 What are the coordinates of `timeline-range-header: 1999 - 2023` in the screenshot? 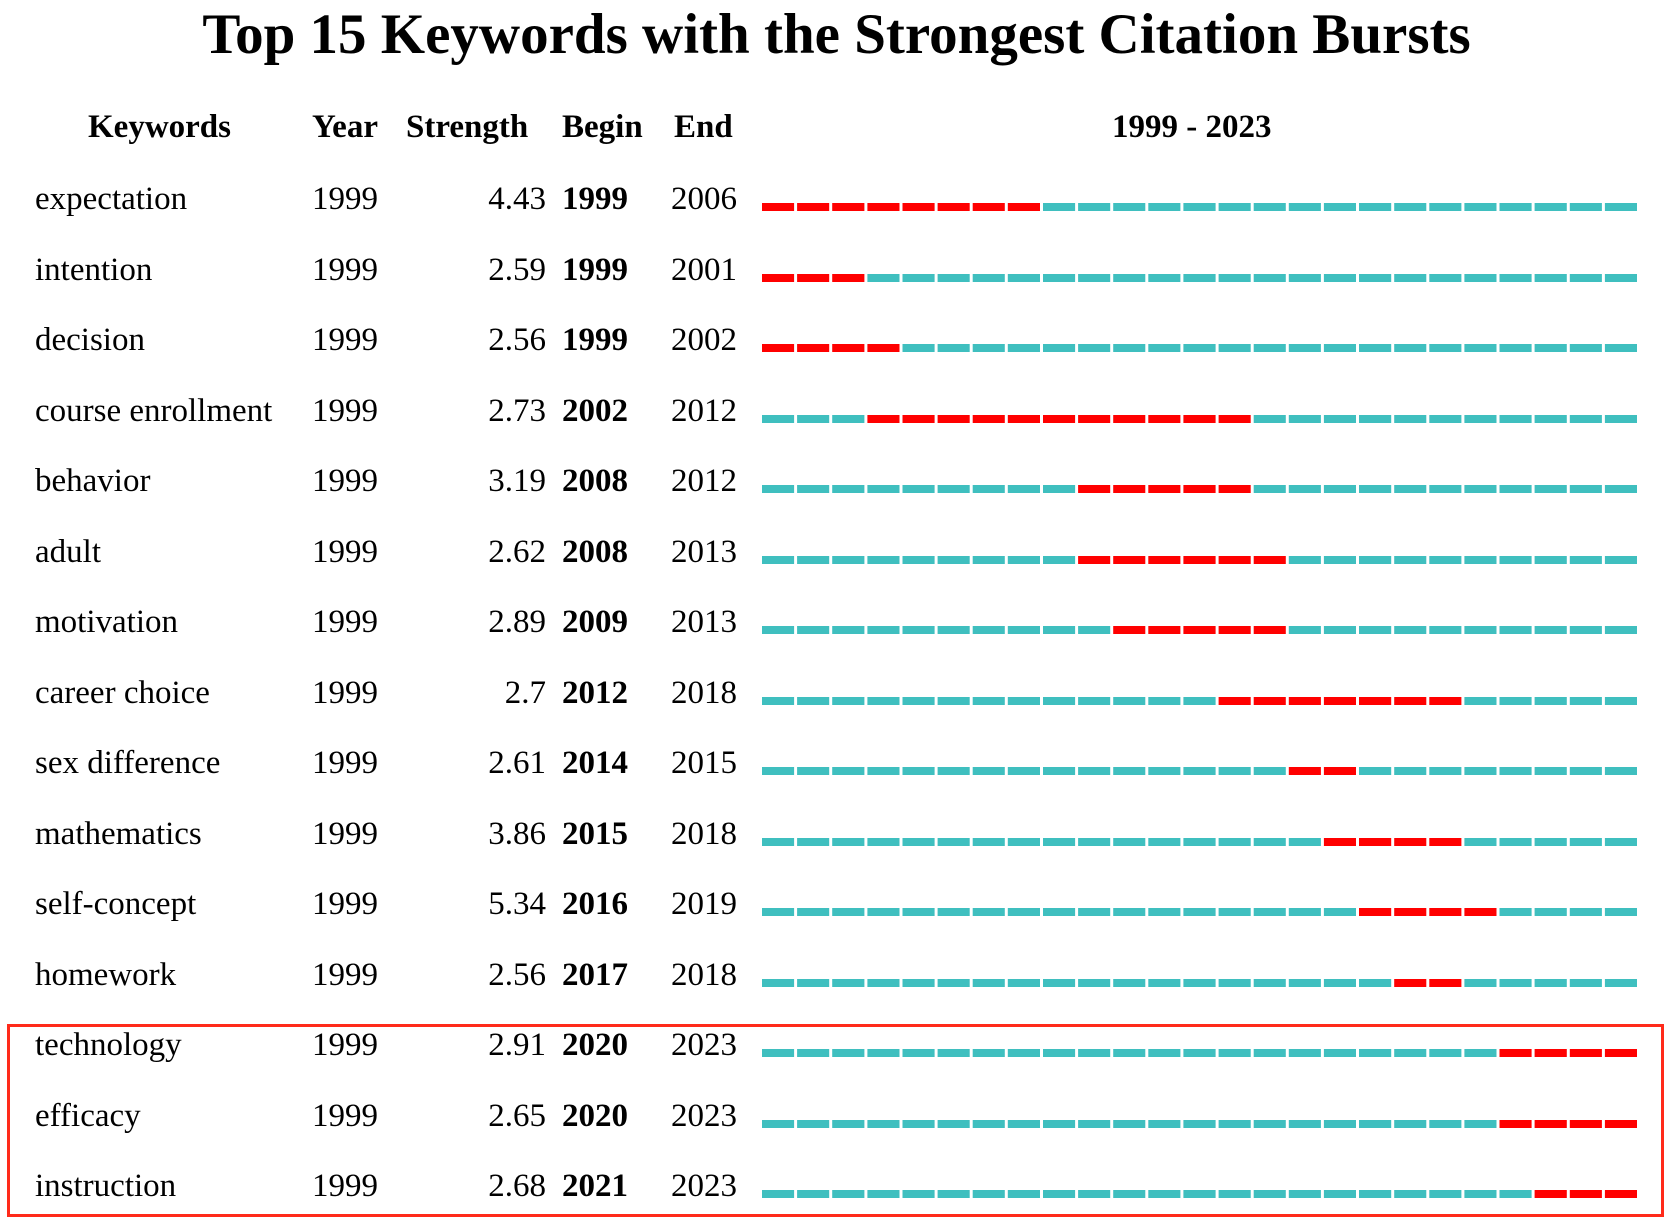 It's located at (1192, 127).